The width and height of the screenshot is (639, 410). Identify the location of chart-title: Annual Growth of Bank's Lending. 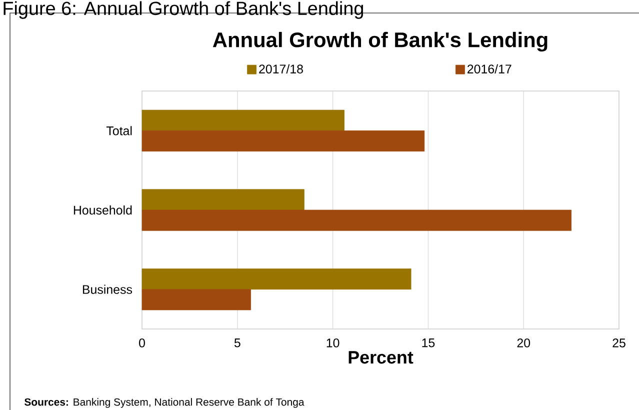
(380, 42).